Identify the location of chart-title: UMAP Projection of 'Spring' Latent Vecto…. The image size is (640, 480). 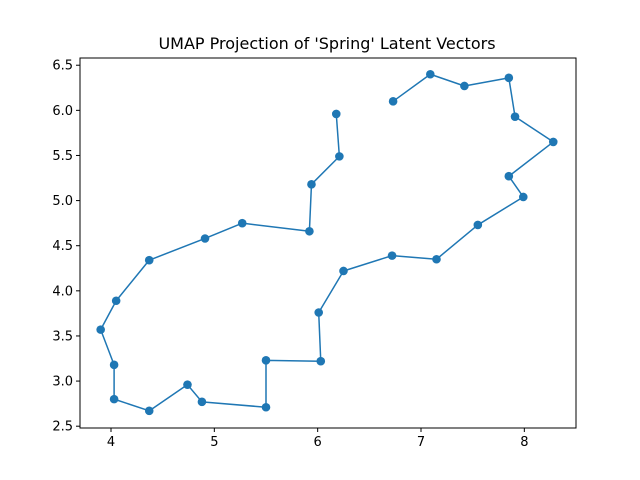
(326, 43).